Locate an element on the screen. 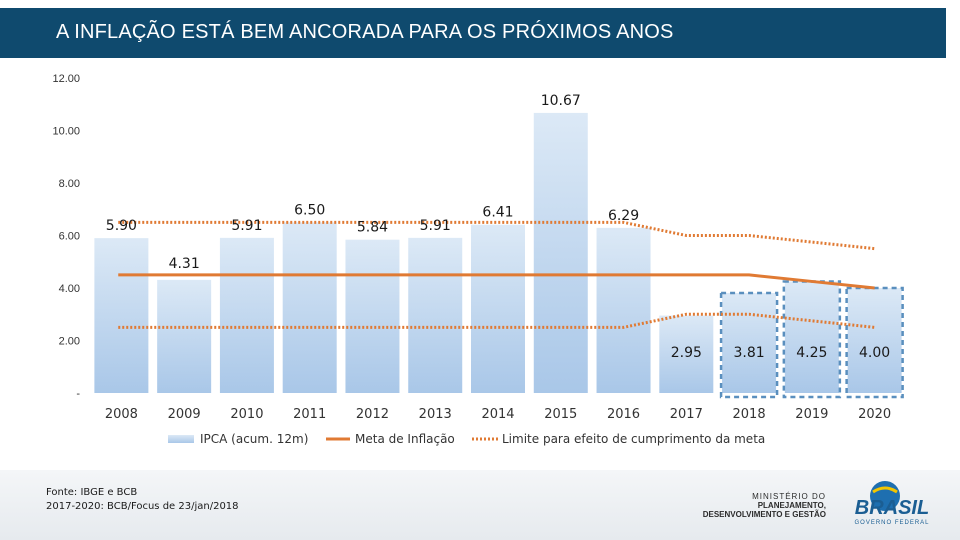 This screenshot has height=540, width=960. bar-2015 is located at coordinates (560, 252).